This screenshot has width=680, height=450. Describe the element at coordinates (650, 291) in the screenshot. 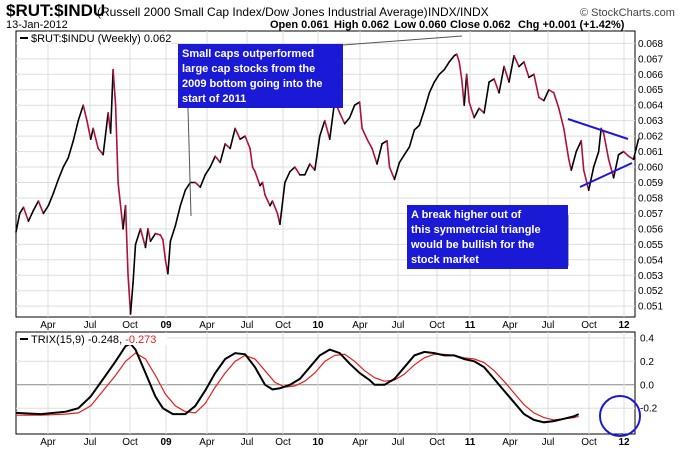

I see `price-y-tick: 0.052` at that location.